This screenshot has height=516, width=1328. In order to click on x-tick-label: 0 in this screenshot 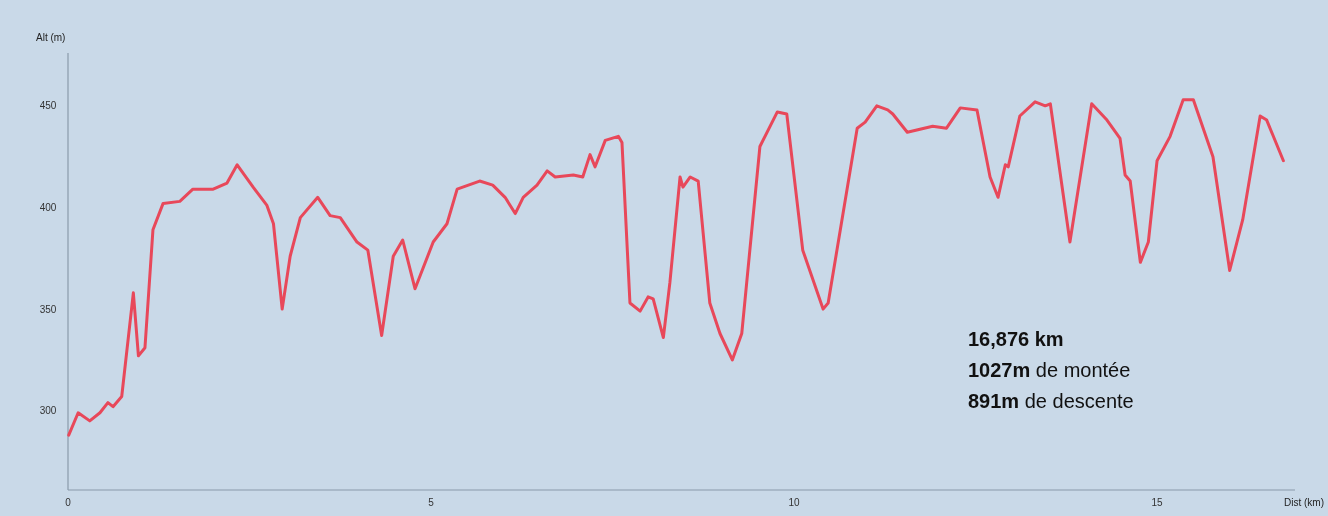, I will do `click(68, 502)`.